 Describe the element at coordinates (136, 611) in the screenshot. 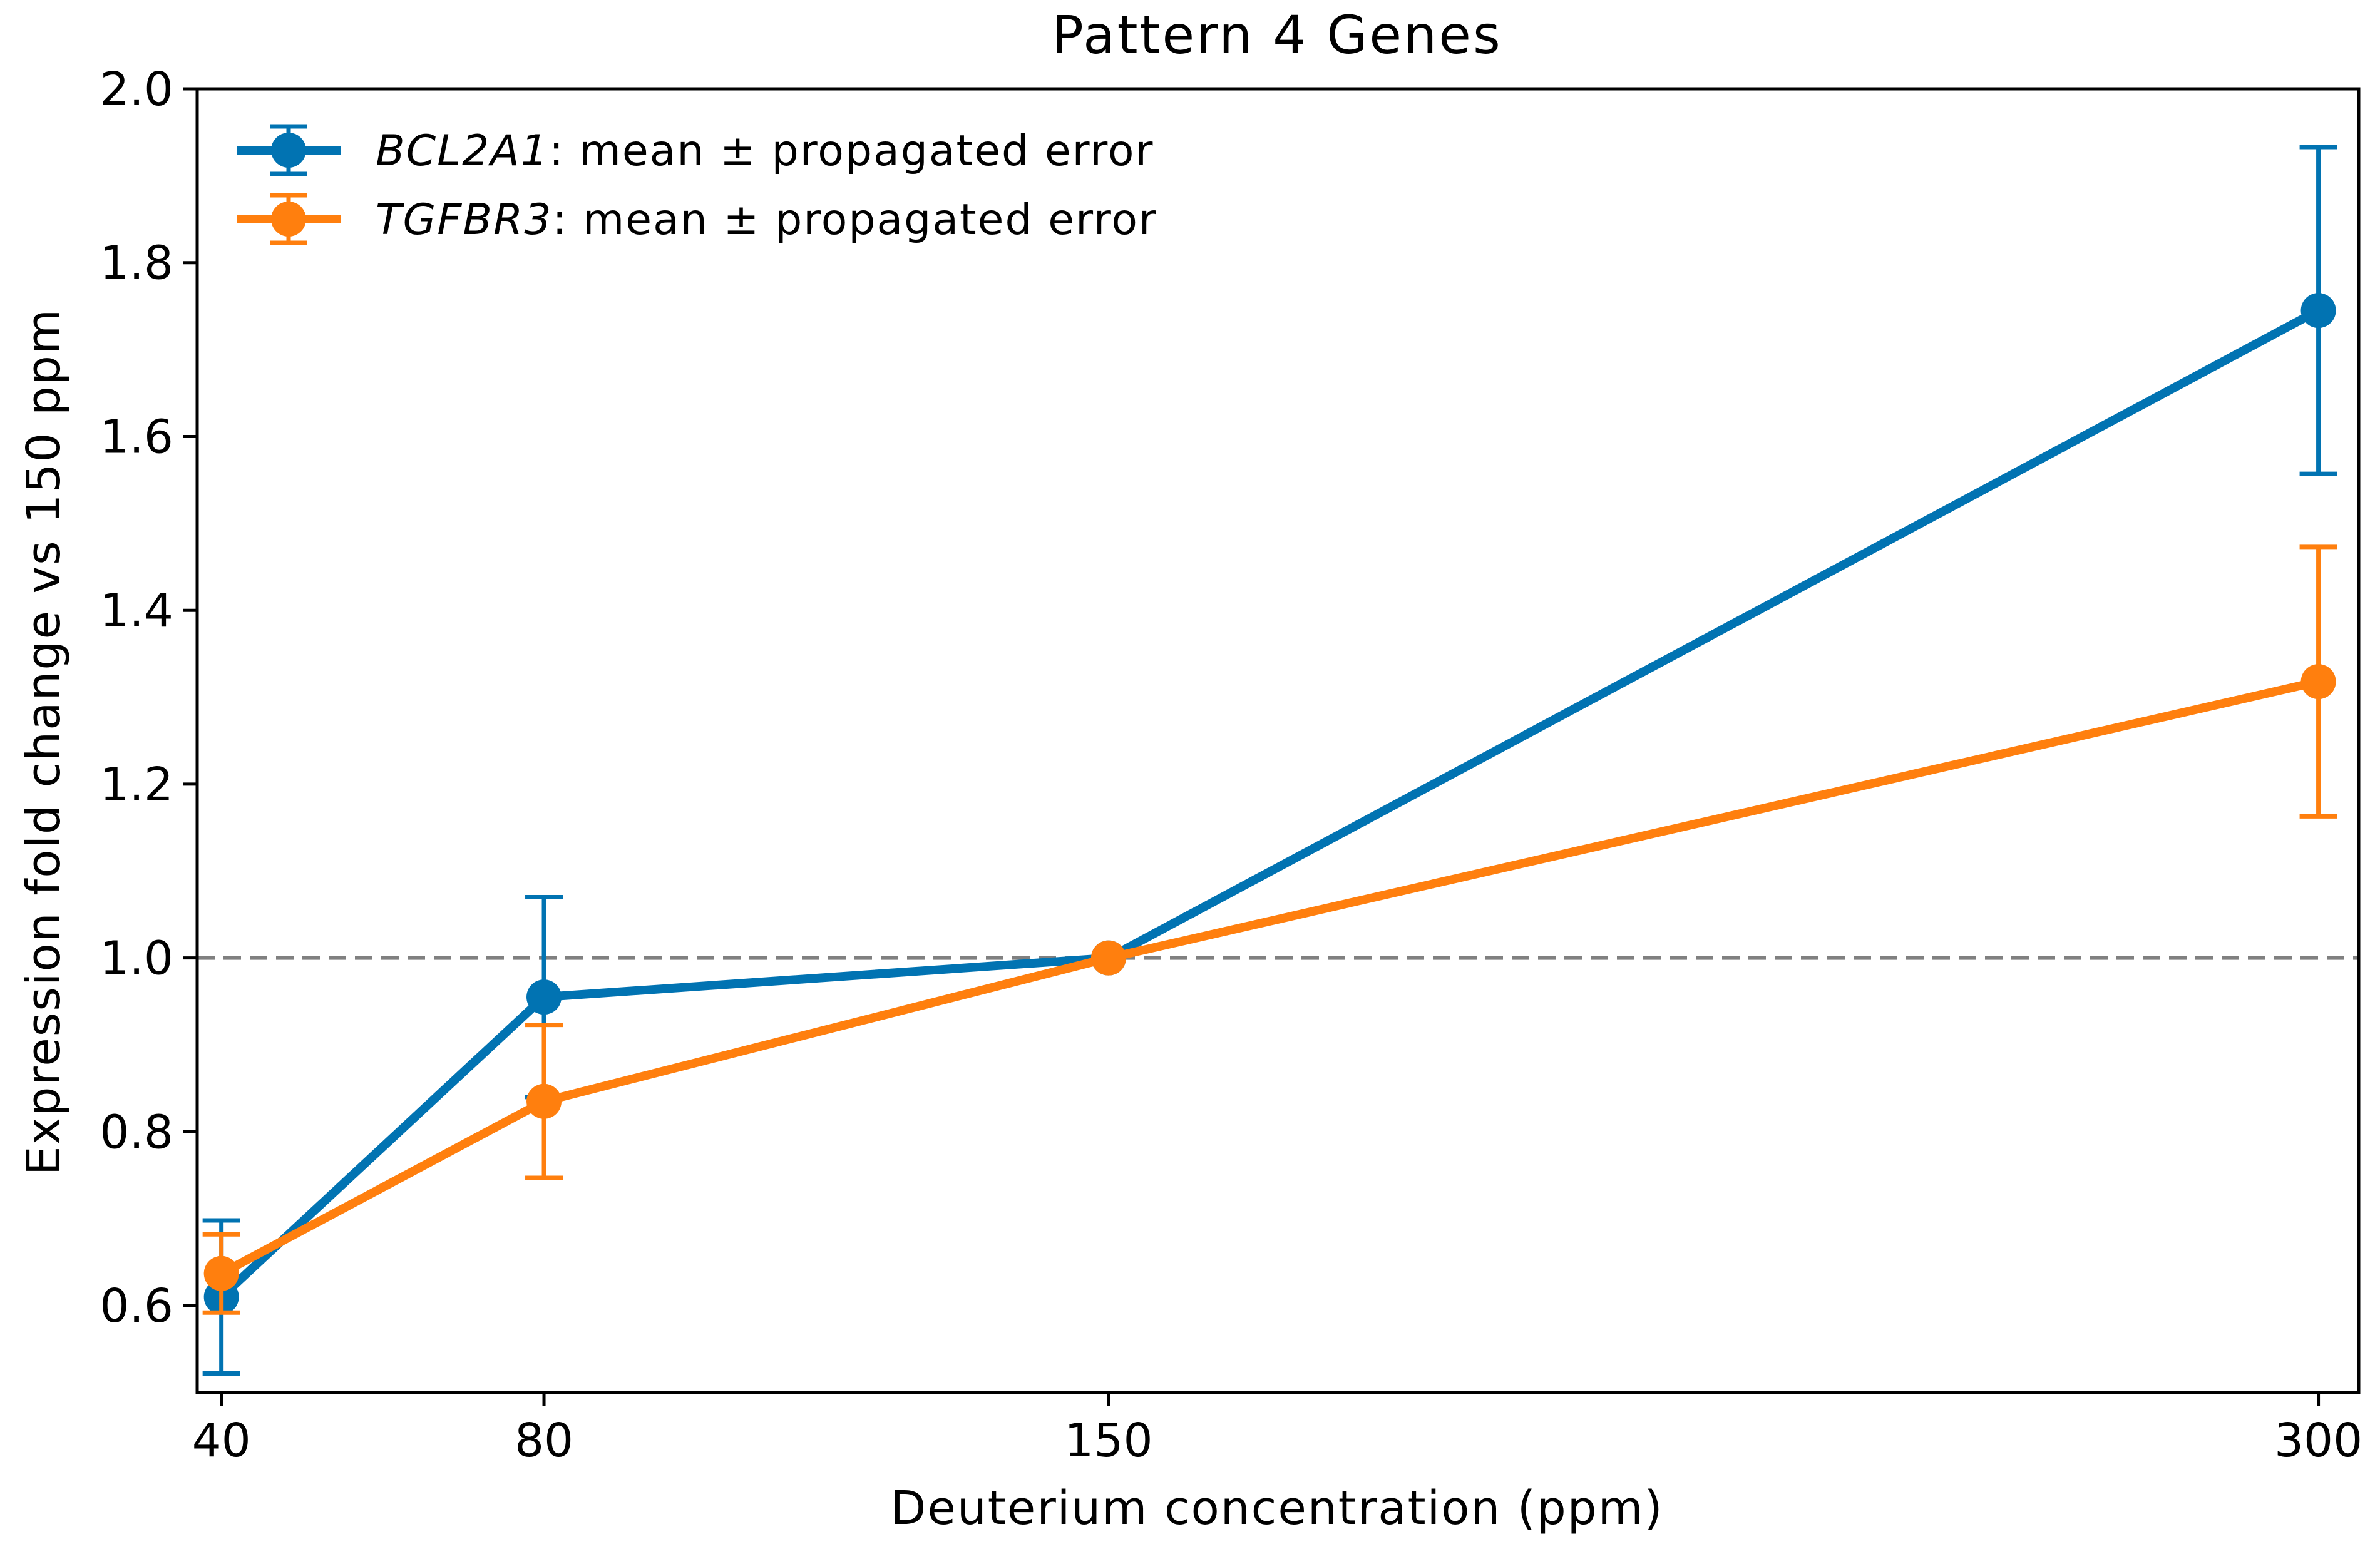

I see `y-tick-label: 1.4` at that location.